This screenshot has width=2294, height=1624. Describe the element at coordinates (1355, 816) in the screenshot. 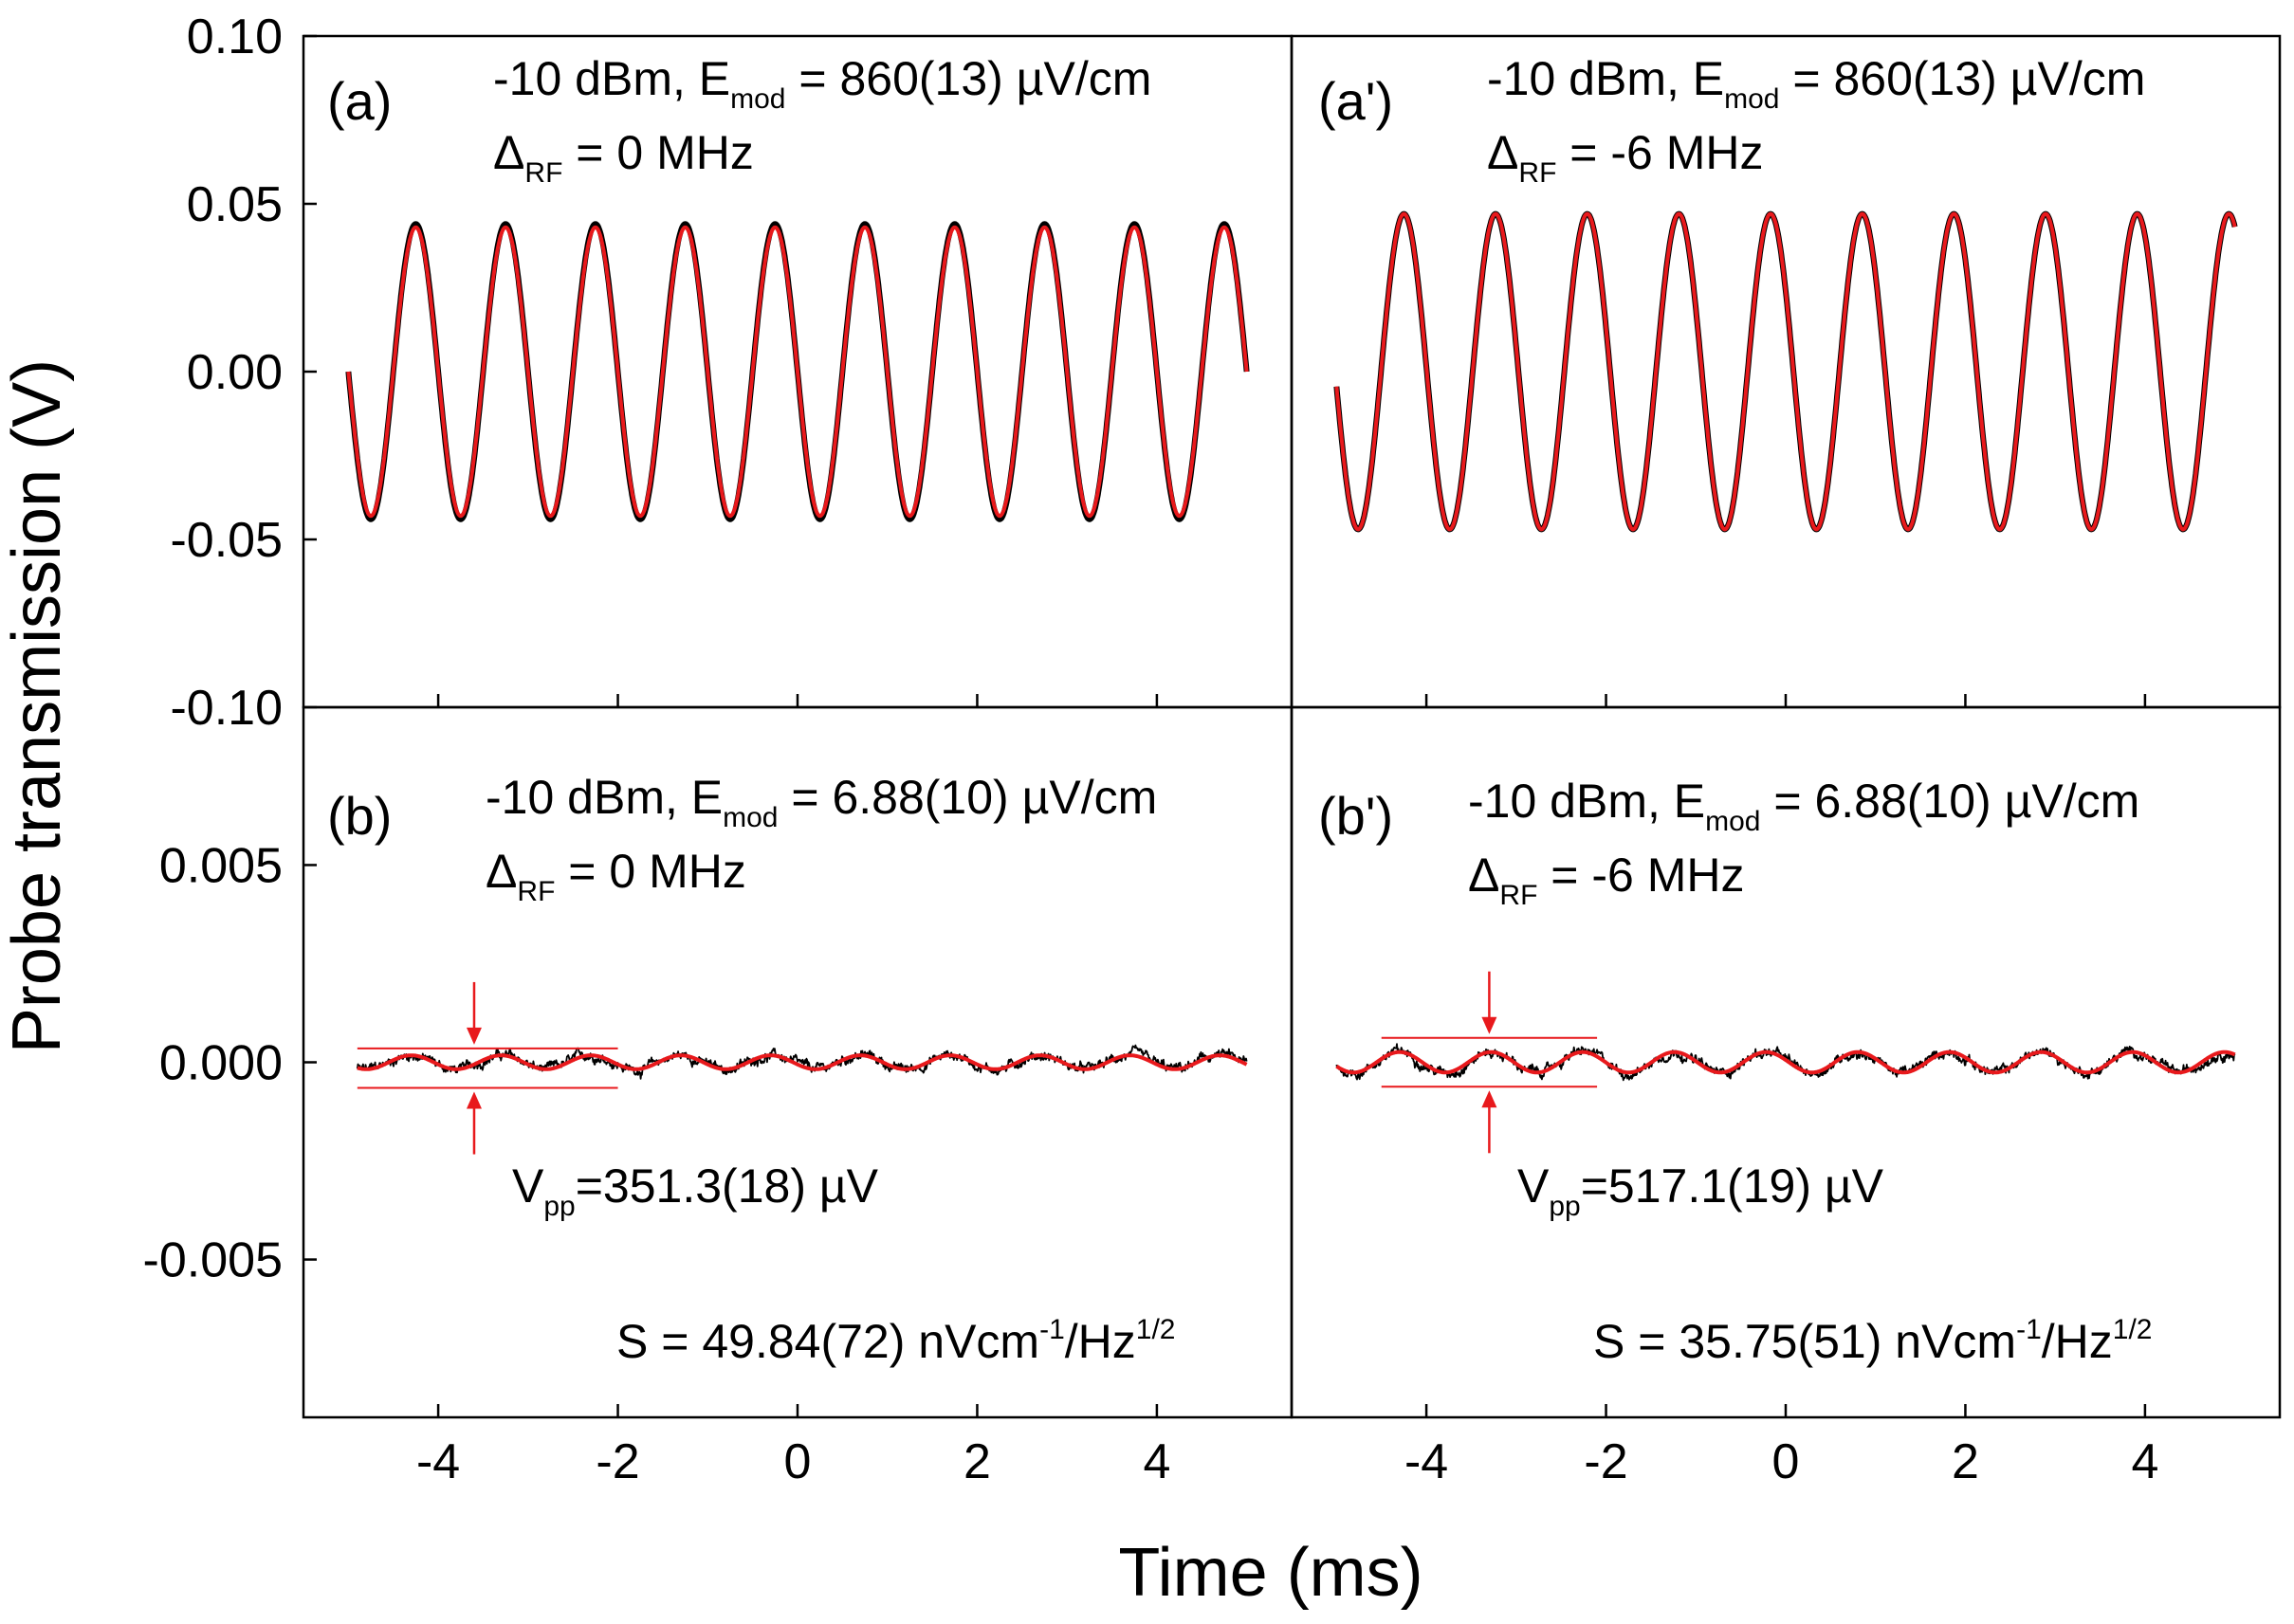

I see `panel-label: (b')` at that location.